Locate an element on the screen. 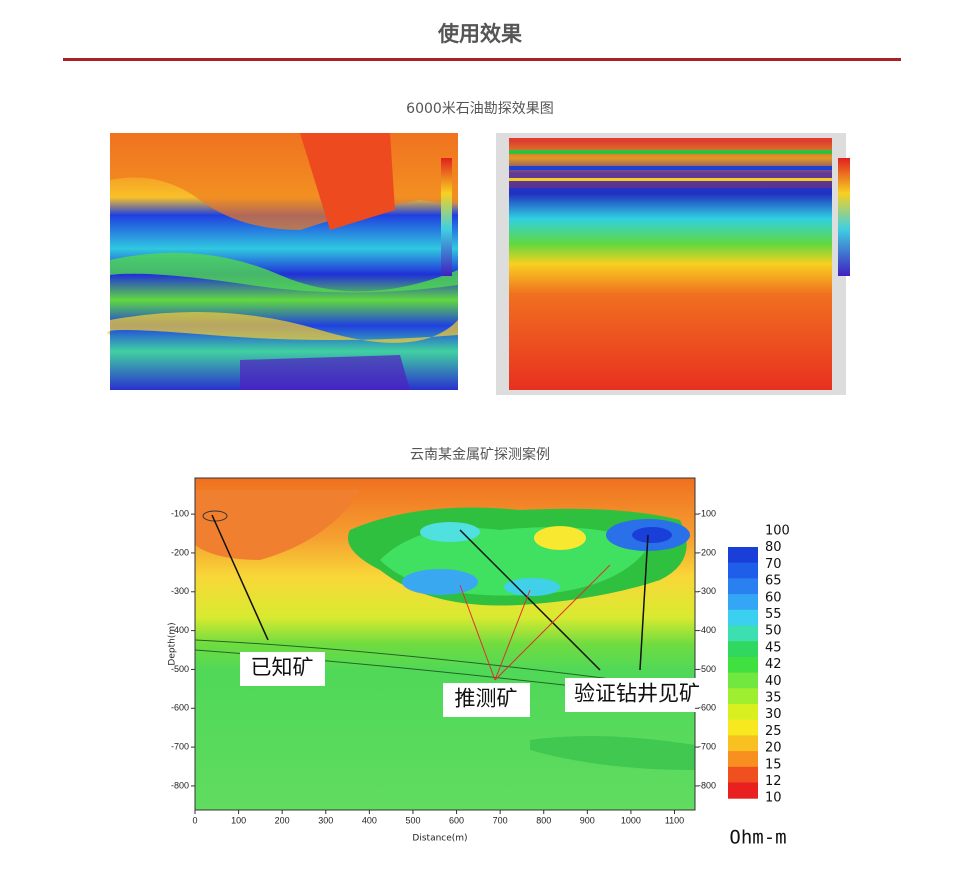 The image size is (960, 884). colorbar-unit: Ohm-m is located at coordinates (757, 838).